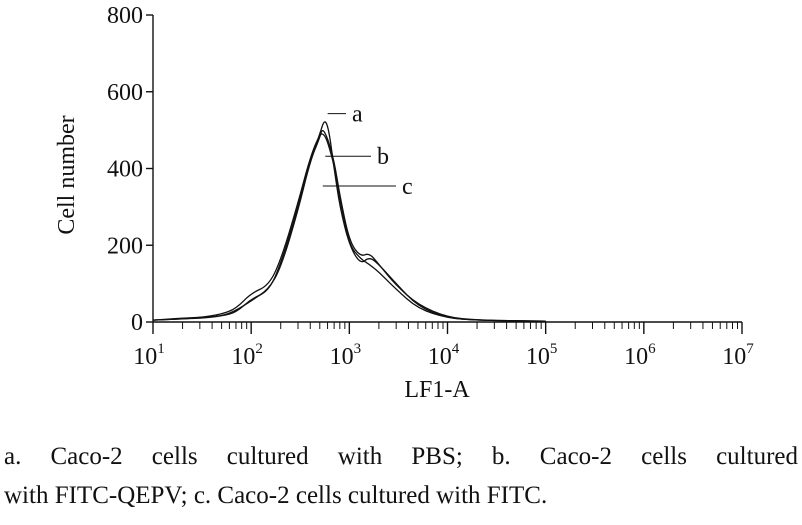 The image size is (802, 525). I want to click on series-a-label: a, so click(357, 115).